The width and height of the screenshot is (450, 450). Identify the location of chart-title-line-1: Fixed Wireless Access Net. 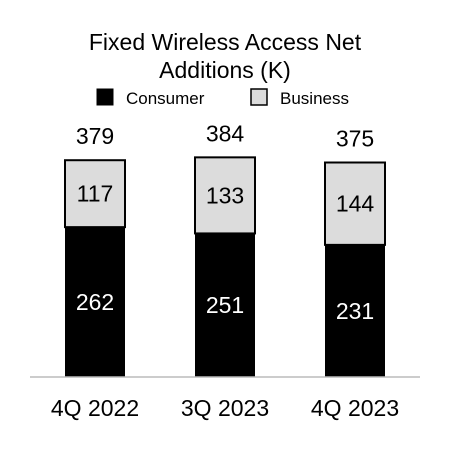
(225, 42).